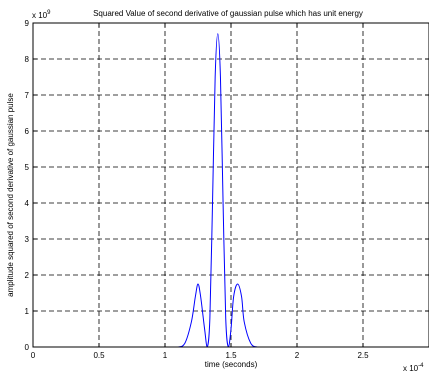 The width and height of the screenshot is (429, 379). I want to click on y-exponent-label: x 109, so click(41, 15).